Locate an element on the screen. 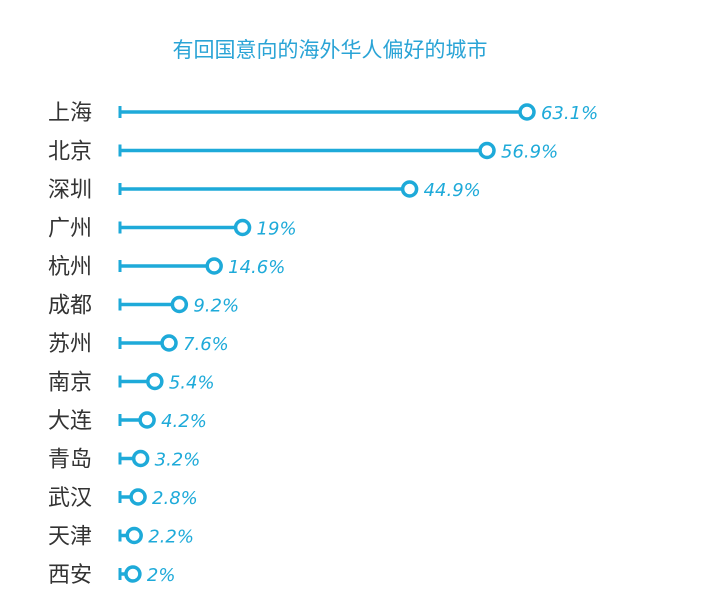 The width and height of the screenshot is (720, 603). category-label: 北京 is located at coordinates (70, 152).